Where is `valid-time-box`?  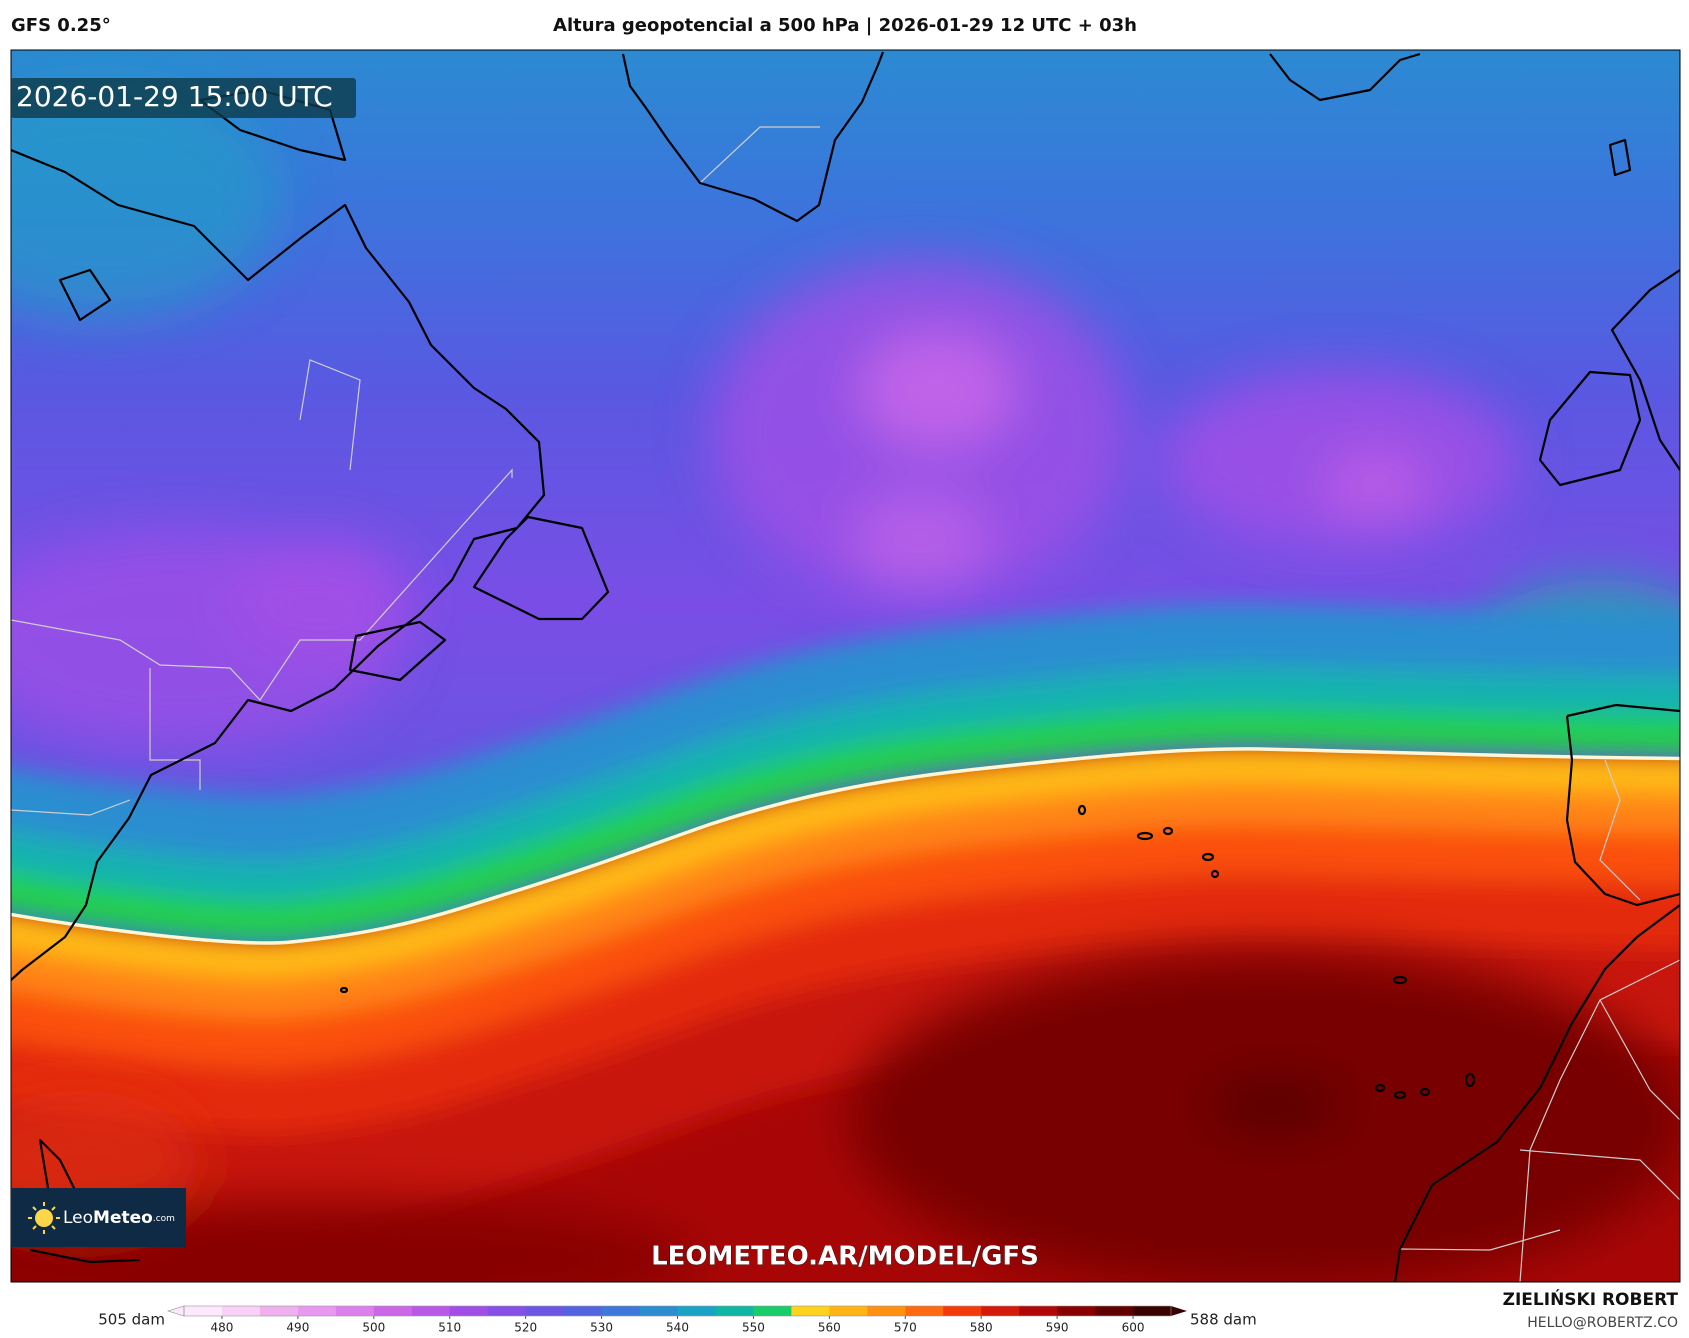
valid-time-box is located at coordinates (183, 98).